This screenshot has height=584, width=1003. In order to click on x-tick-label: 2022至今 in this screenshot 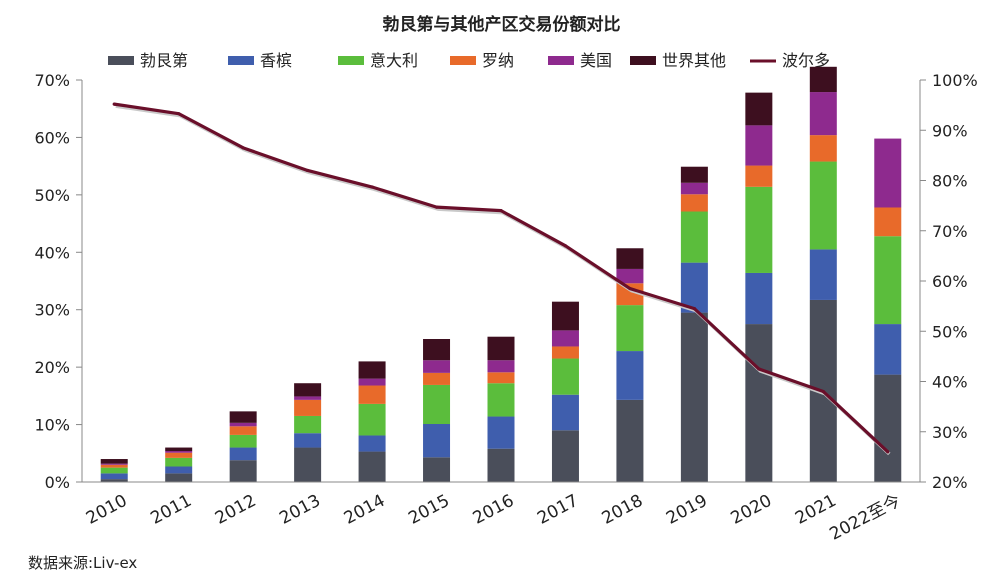, I will do `click(866, 518)`.